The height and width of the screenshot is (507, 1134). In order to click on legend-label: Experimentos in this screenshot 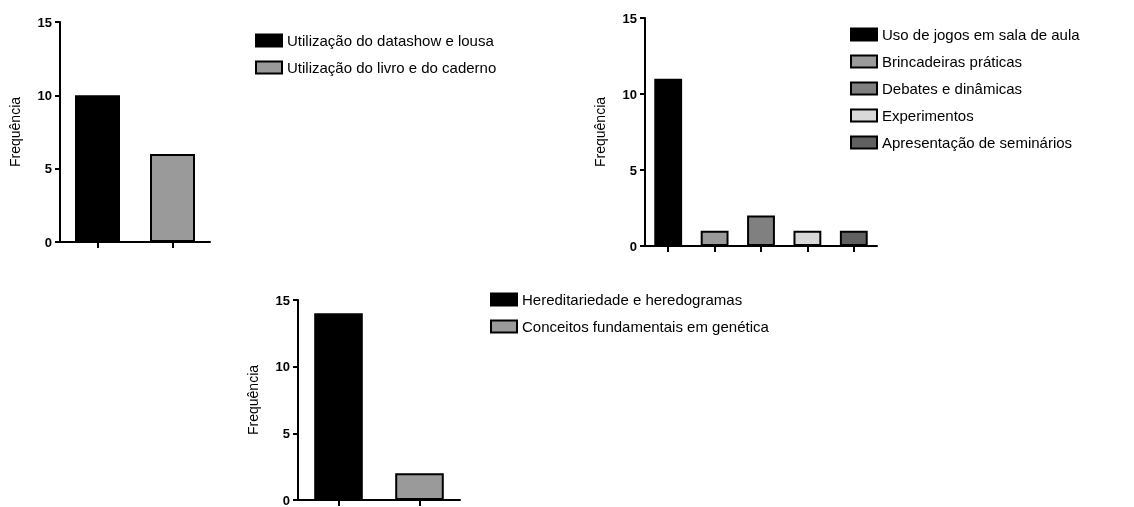, I will do `click(928, 115)`.